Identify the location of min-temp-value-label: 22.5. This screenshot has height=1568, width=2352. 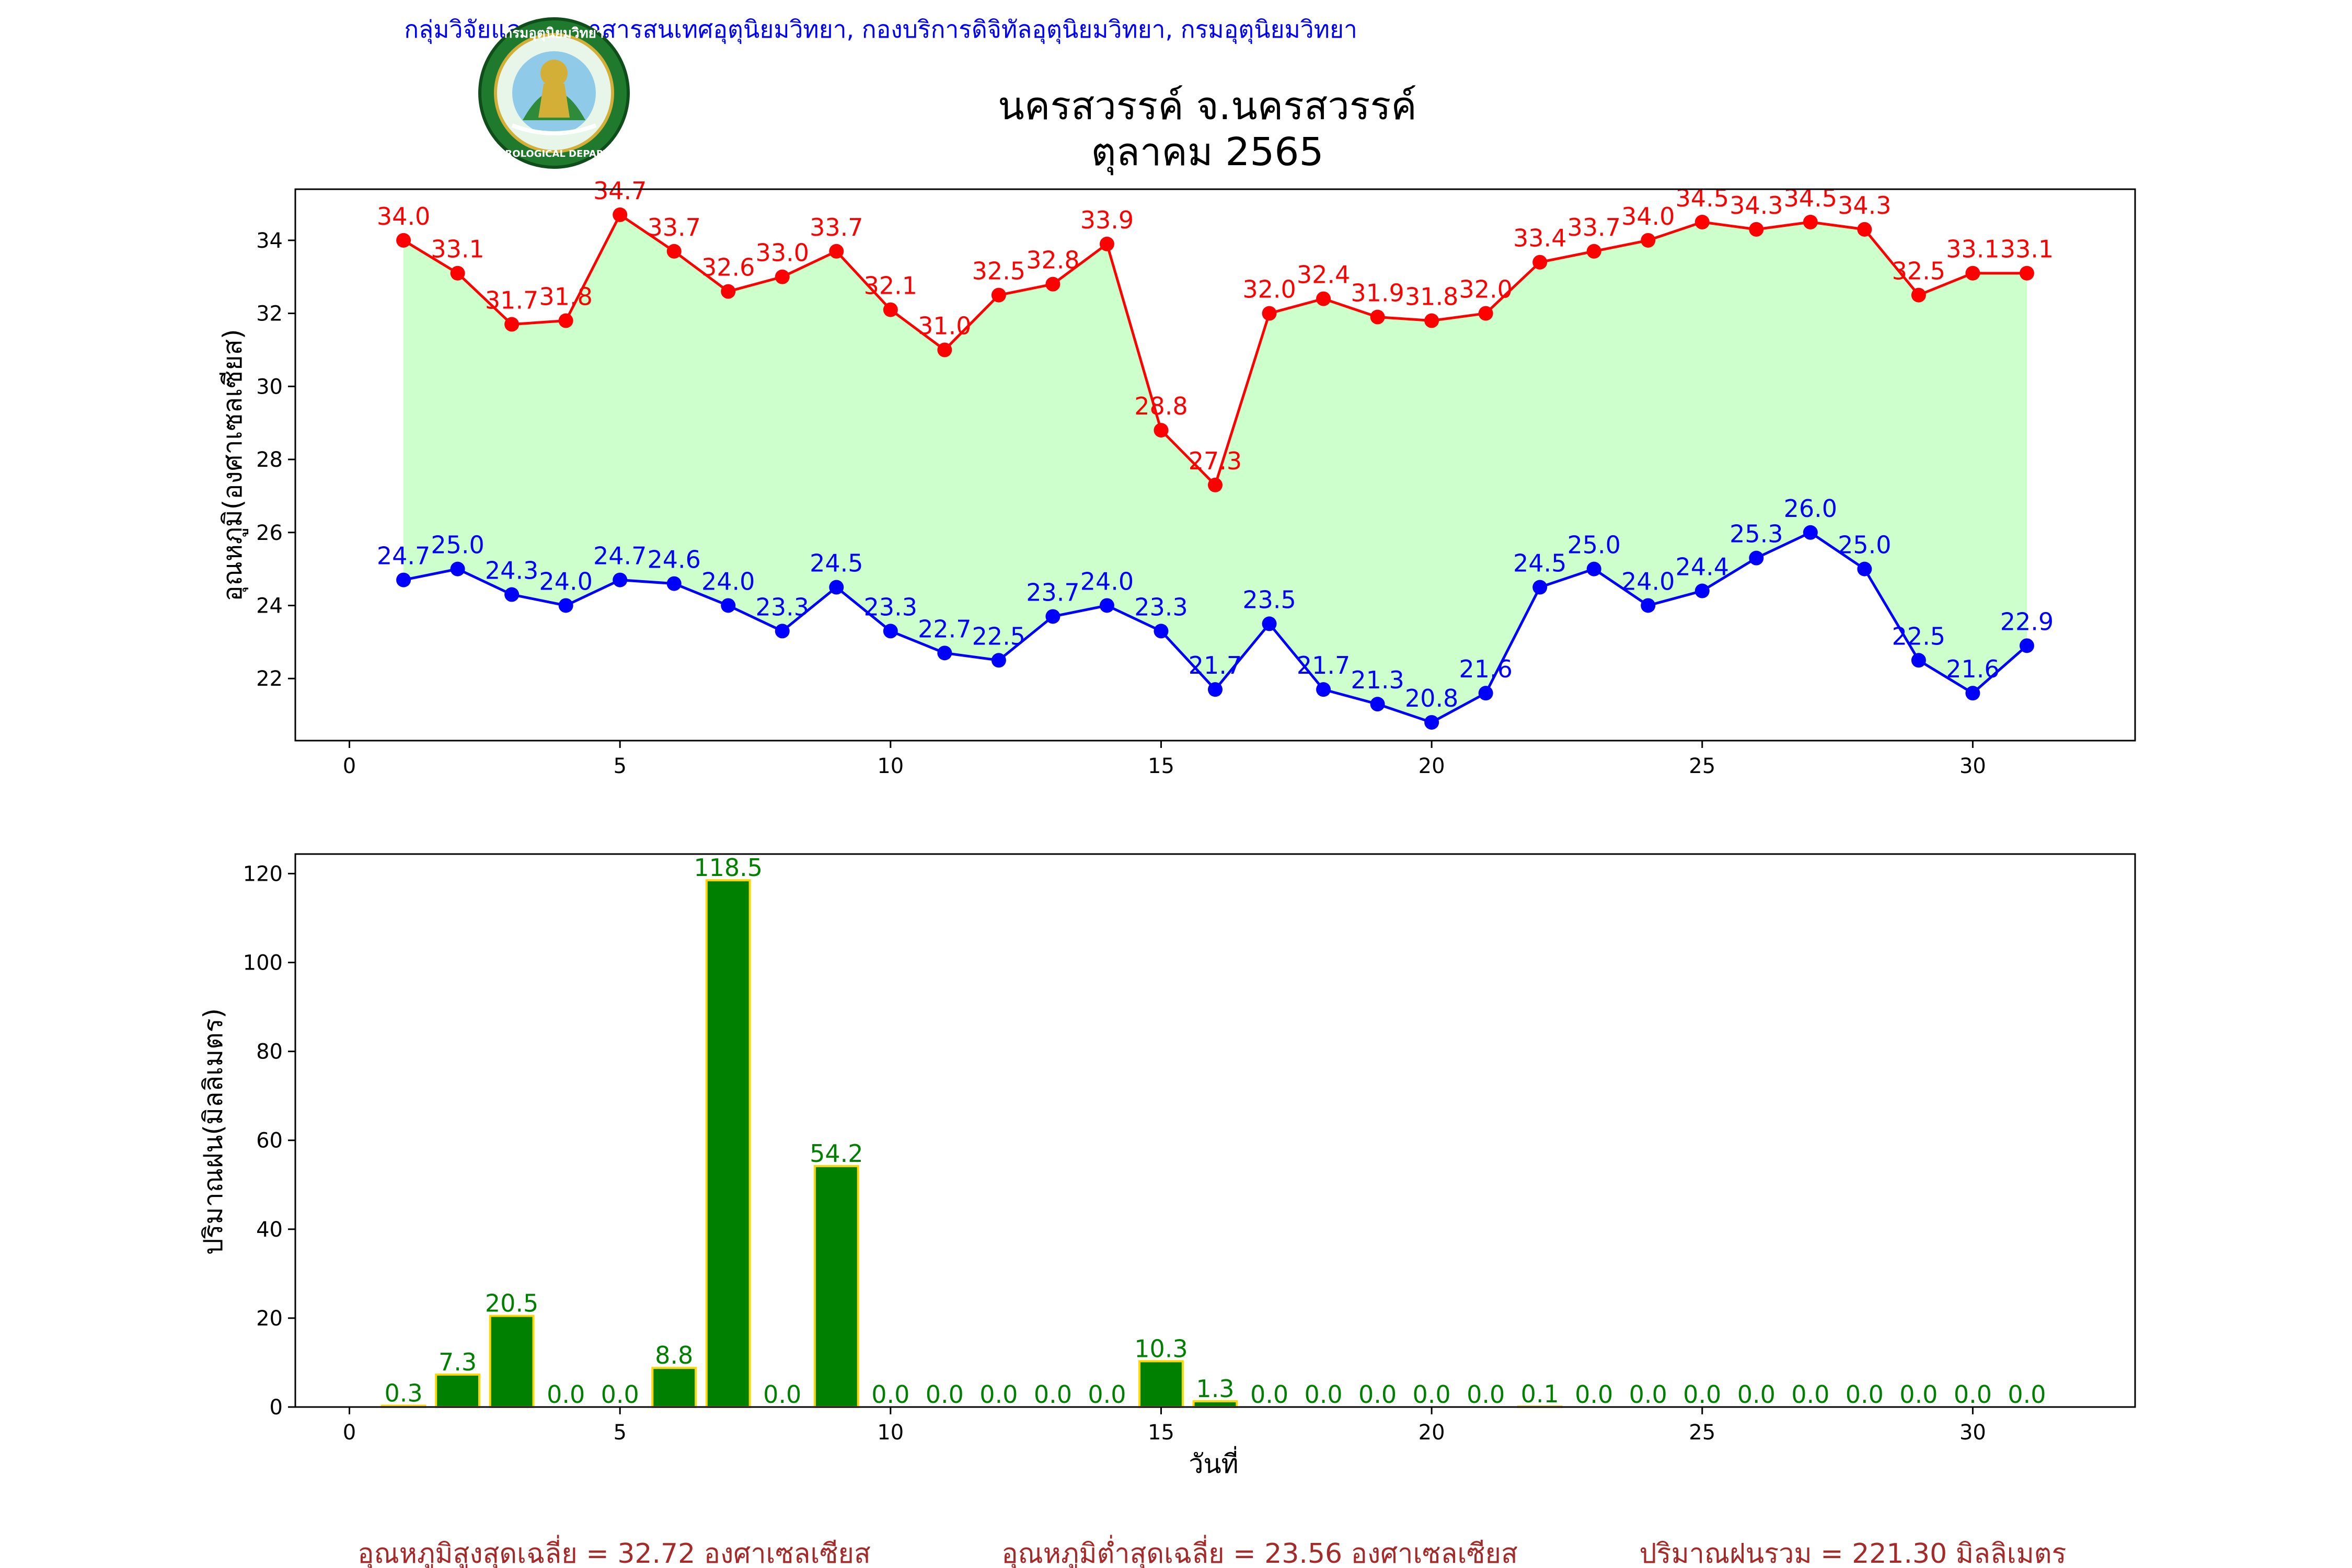
(1918, 636).